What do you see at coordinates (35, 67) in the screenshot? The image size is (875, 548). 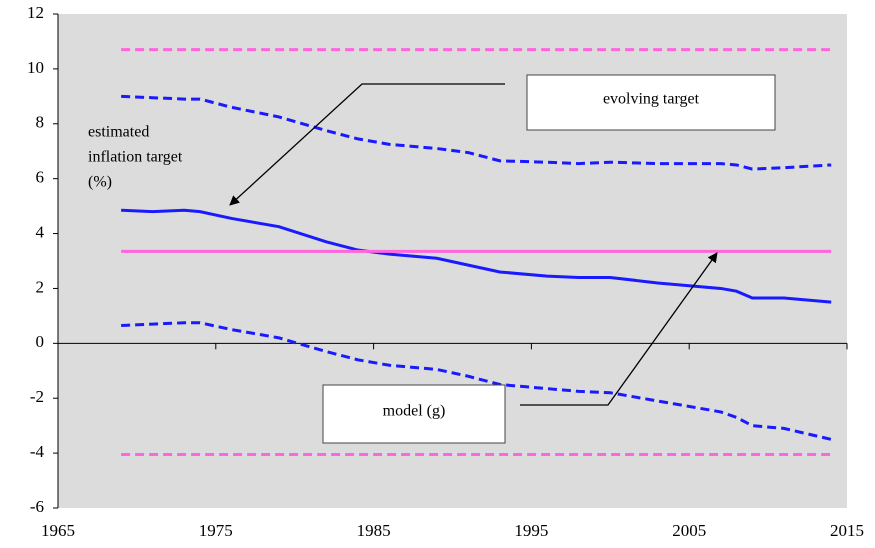 I see `y-tick-label: 10` at bounding box center [35, 67].